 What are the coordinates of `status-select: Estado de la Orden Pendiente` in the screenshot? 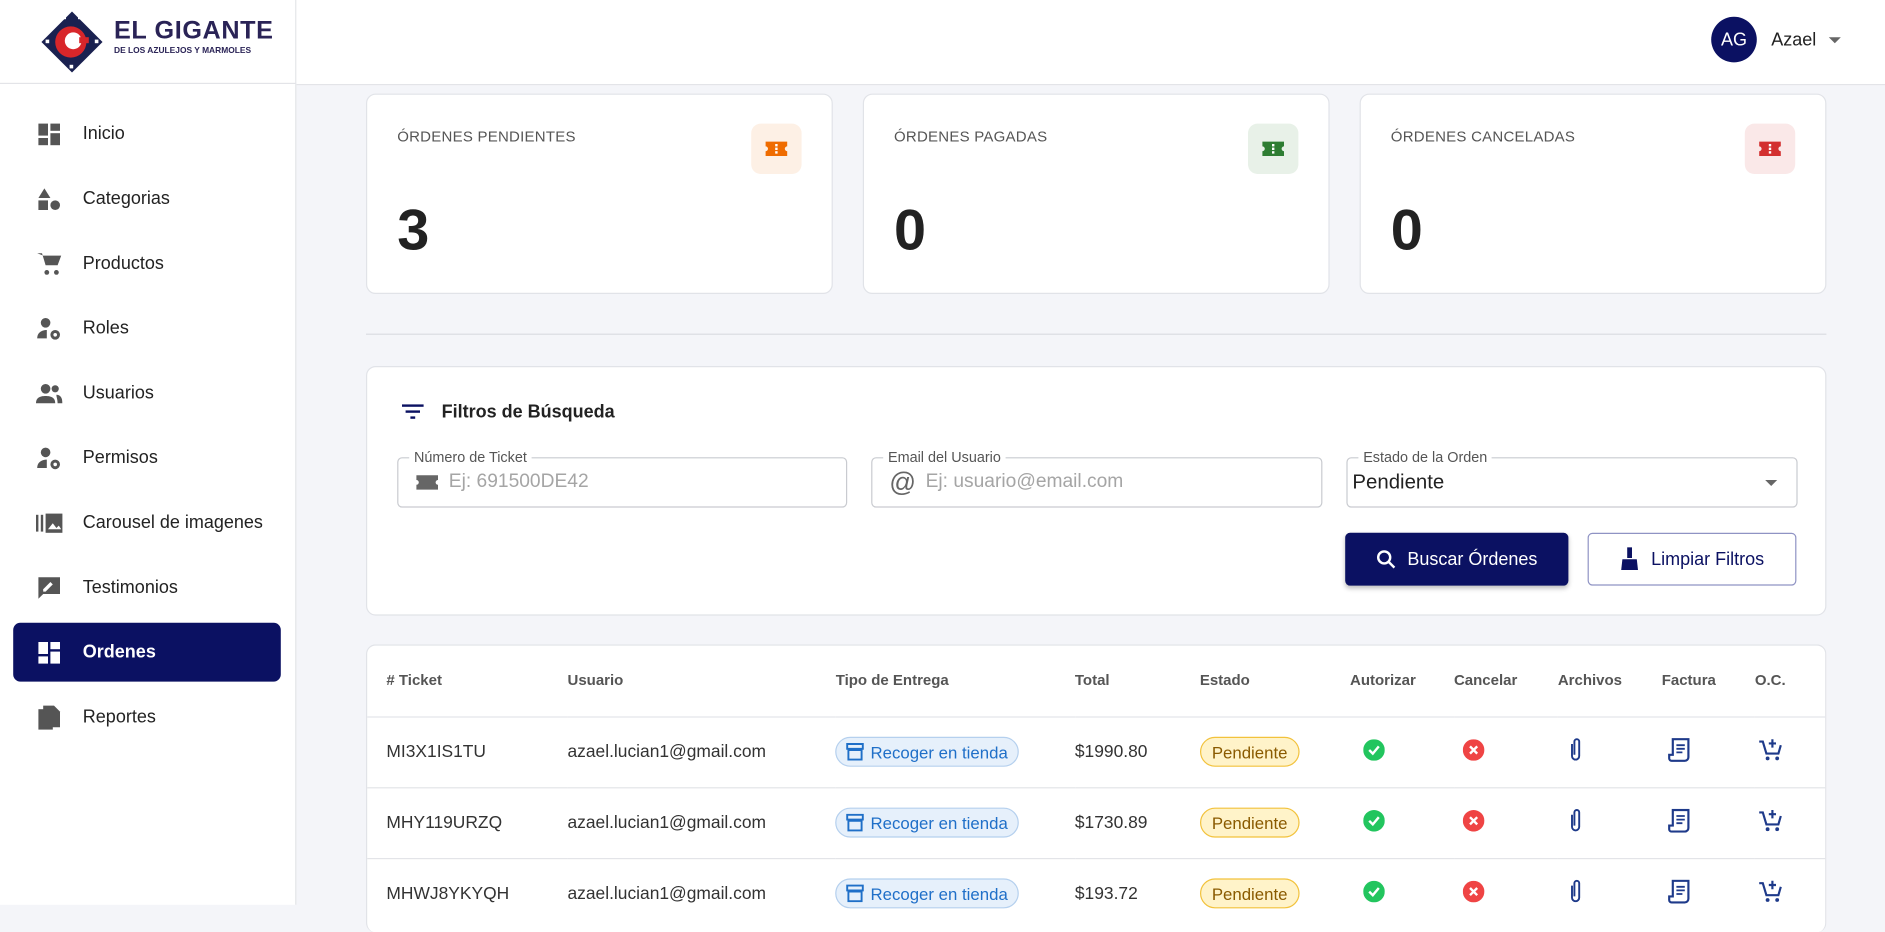 It's located at (1572, 478).